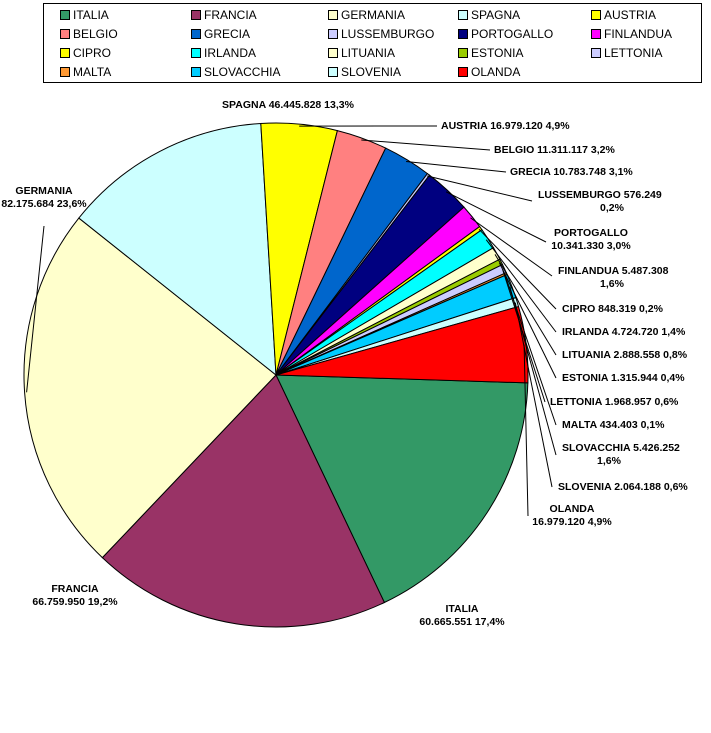 The width and height of the screenshot is (711, 733). I want to click on leader-line-irlanda, so click(521, 286).